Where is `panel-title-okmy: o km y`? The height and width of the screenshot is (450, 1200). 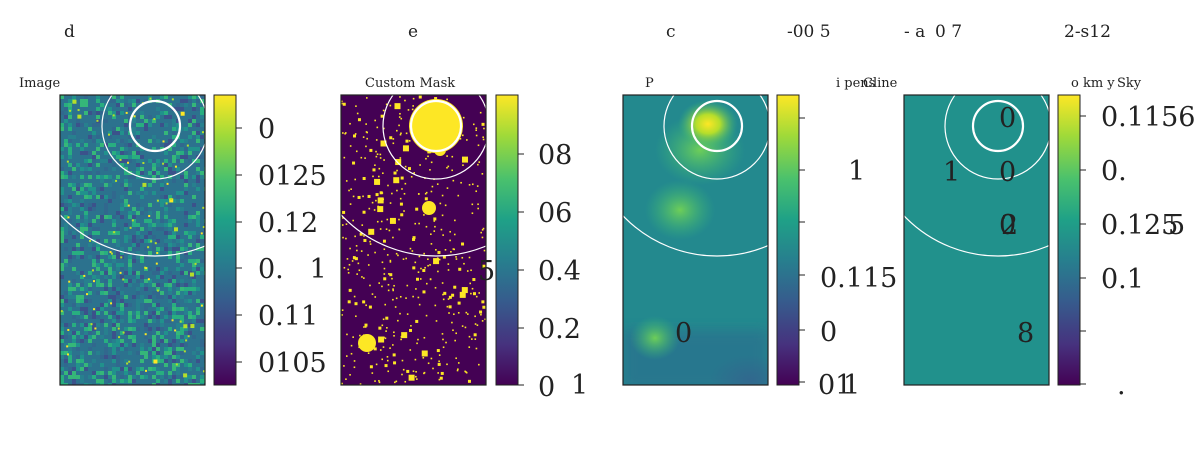
panel-title-okmy: o km y is located at coordinates (1093, 83).